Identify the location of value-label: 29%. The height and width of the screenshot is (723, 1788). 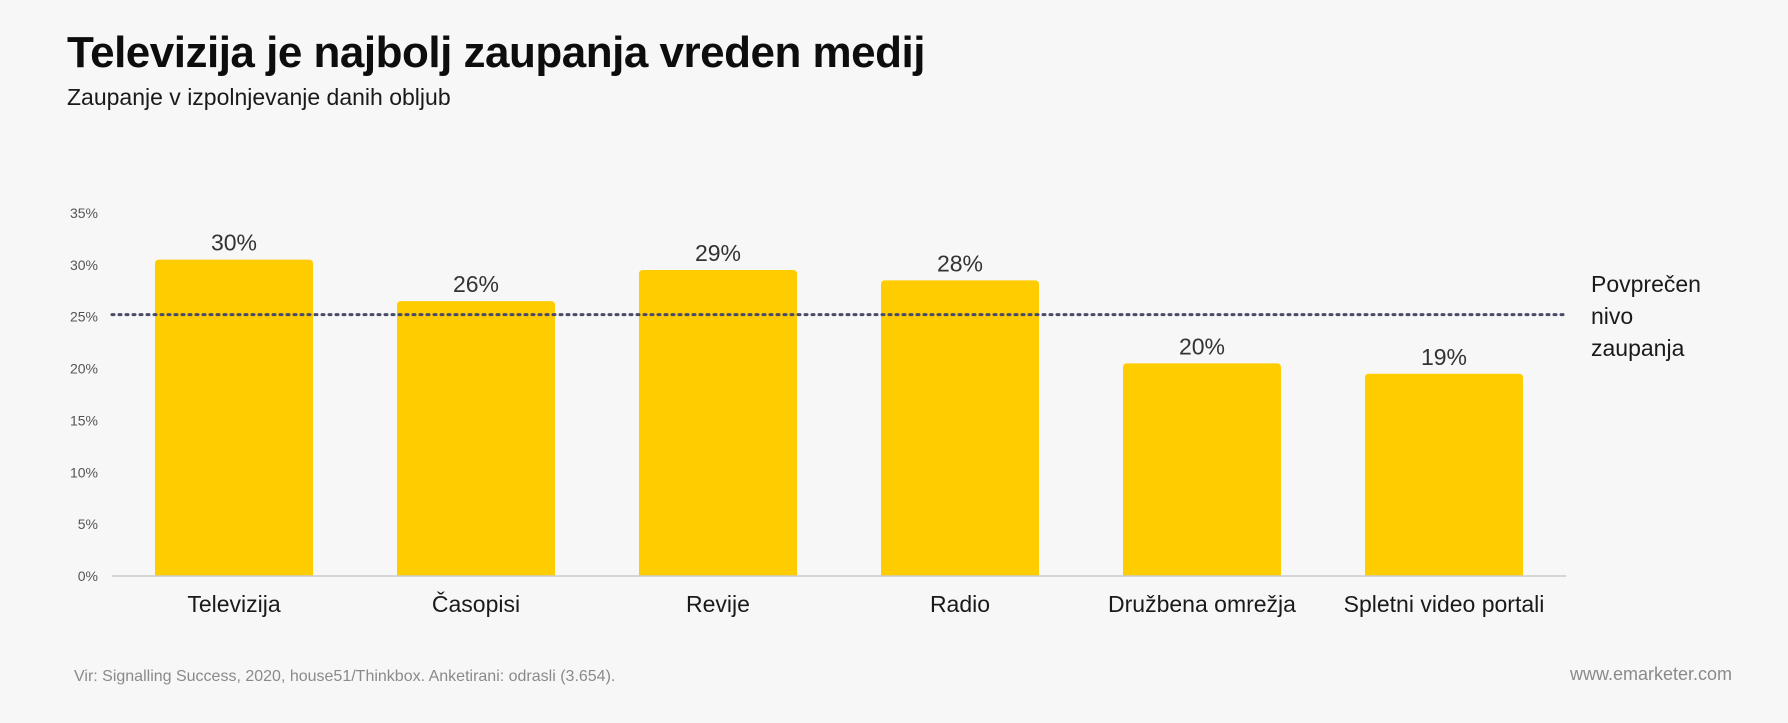
(718, 253).